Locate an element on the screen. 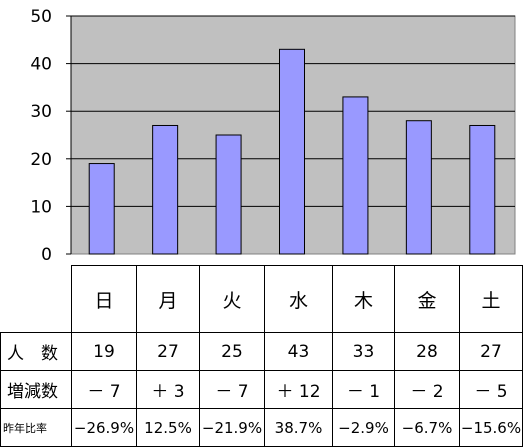 This screenshot has height=447, width=523. change-row: 増減数 － 7 ＋ 3 － 7 ＋ 12 － 1 － 2 － 5 is located at coordinates (261, 389).